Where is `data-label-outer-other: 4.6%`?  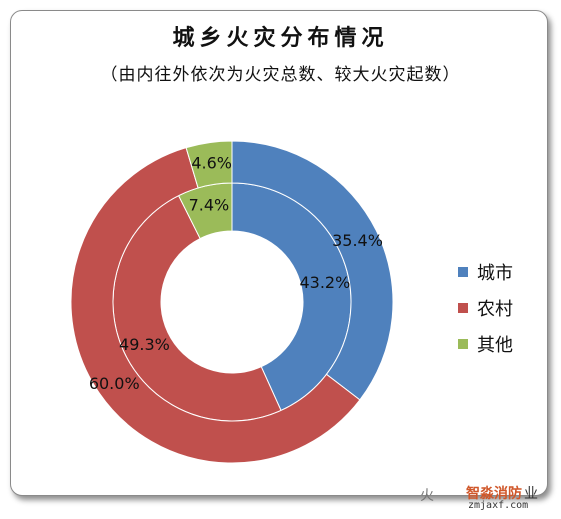
data-label-outer-other: 4.6% is located at coordinates (211, 162).